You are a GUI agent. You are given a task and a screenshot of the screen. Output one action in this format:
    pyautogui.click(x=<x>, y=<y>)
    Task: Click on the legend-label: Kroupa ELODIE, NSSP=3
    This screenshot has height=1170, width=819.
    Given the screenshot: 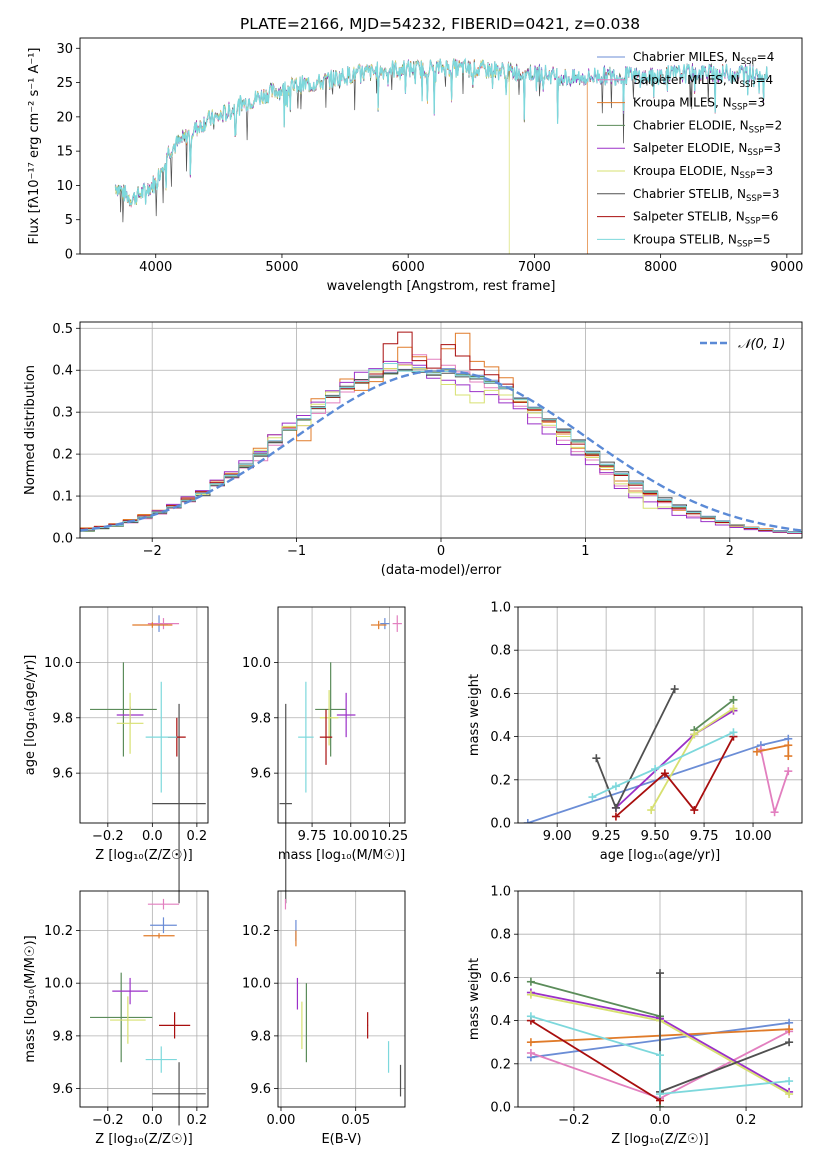 What is the action you would take?
    pyautogui.click(x=703, y=172)
    